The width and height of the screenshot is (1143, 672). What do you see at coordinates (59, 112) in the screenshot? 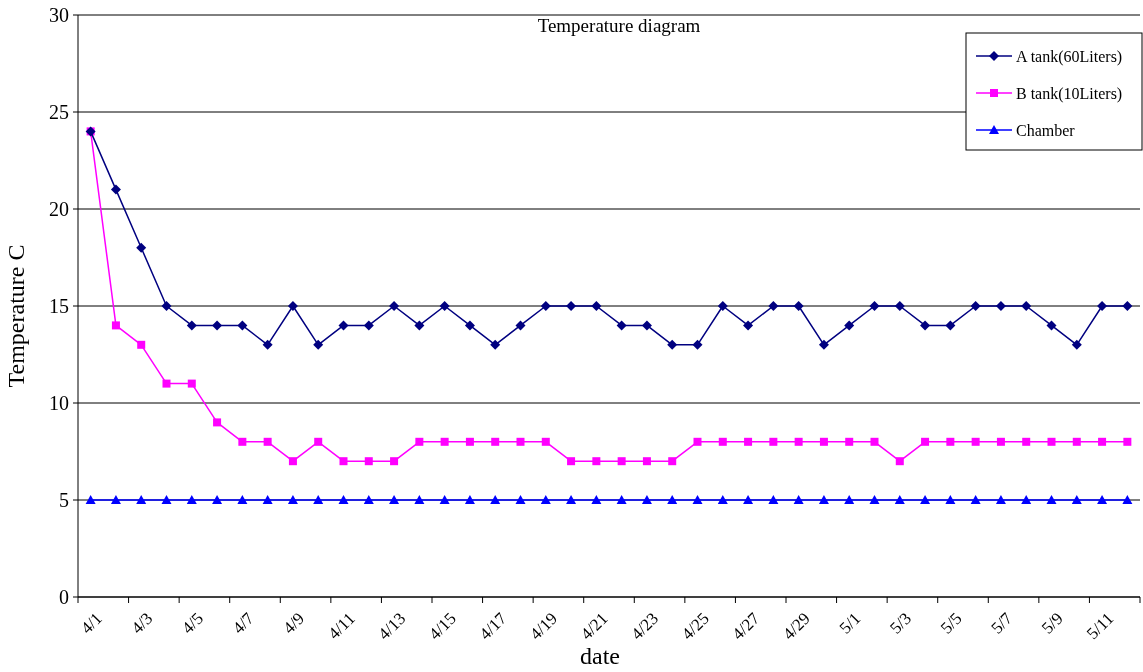
I see `y-tick-label: 25` at bounding box center [59, 112].